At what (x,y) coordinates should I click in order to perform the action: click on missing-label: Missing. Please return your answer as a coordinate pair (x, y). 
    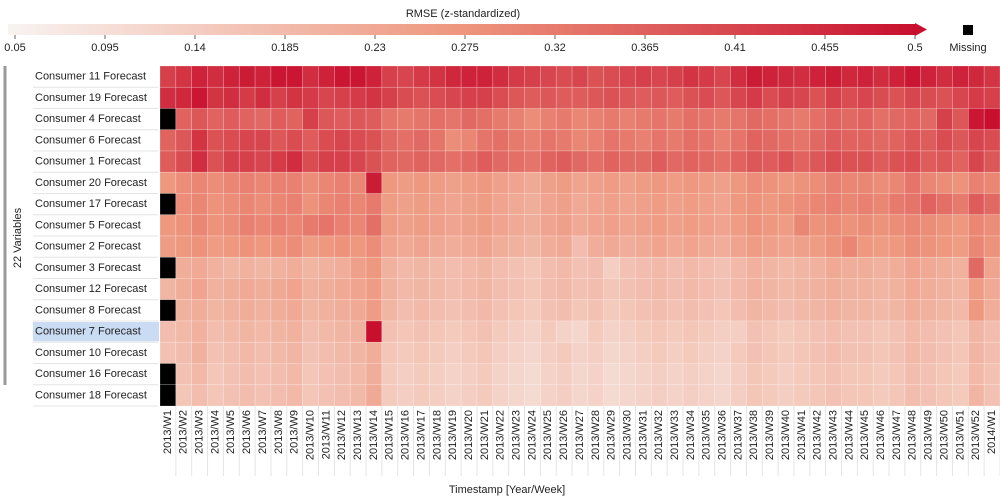
    Looking at the image, I should click on (967, 48).